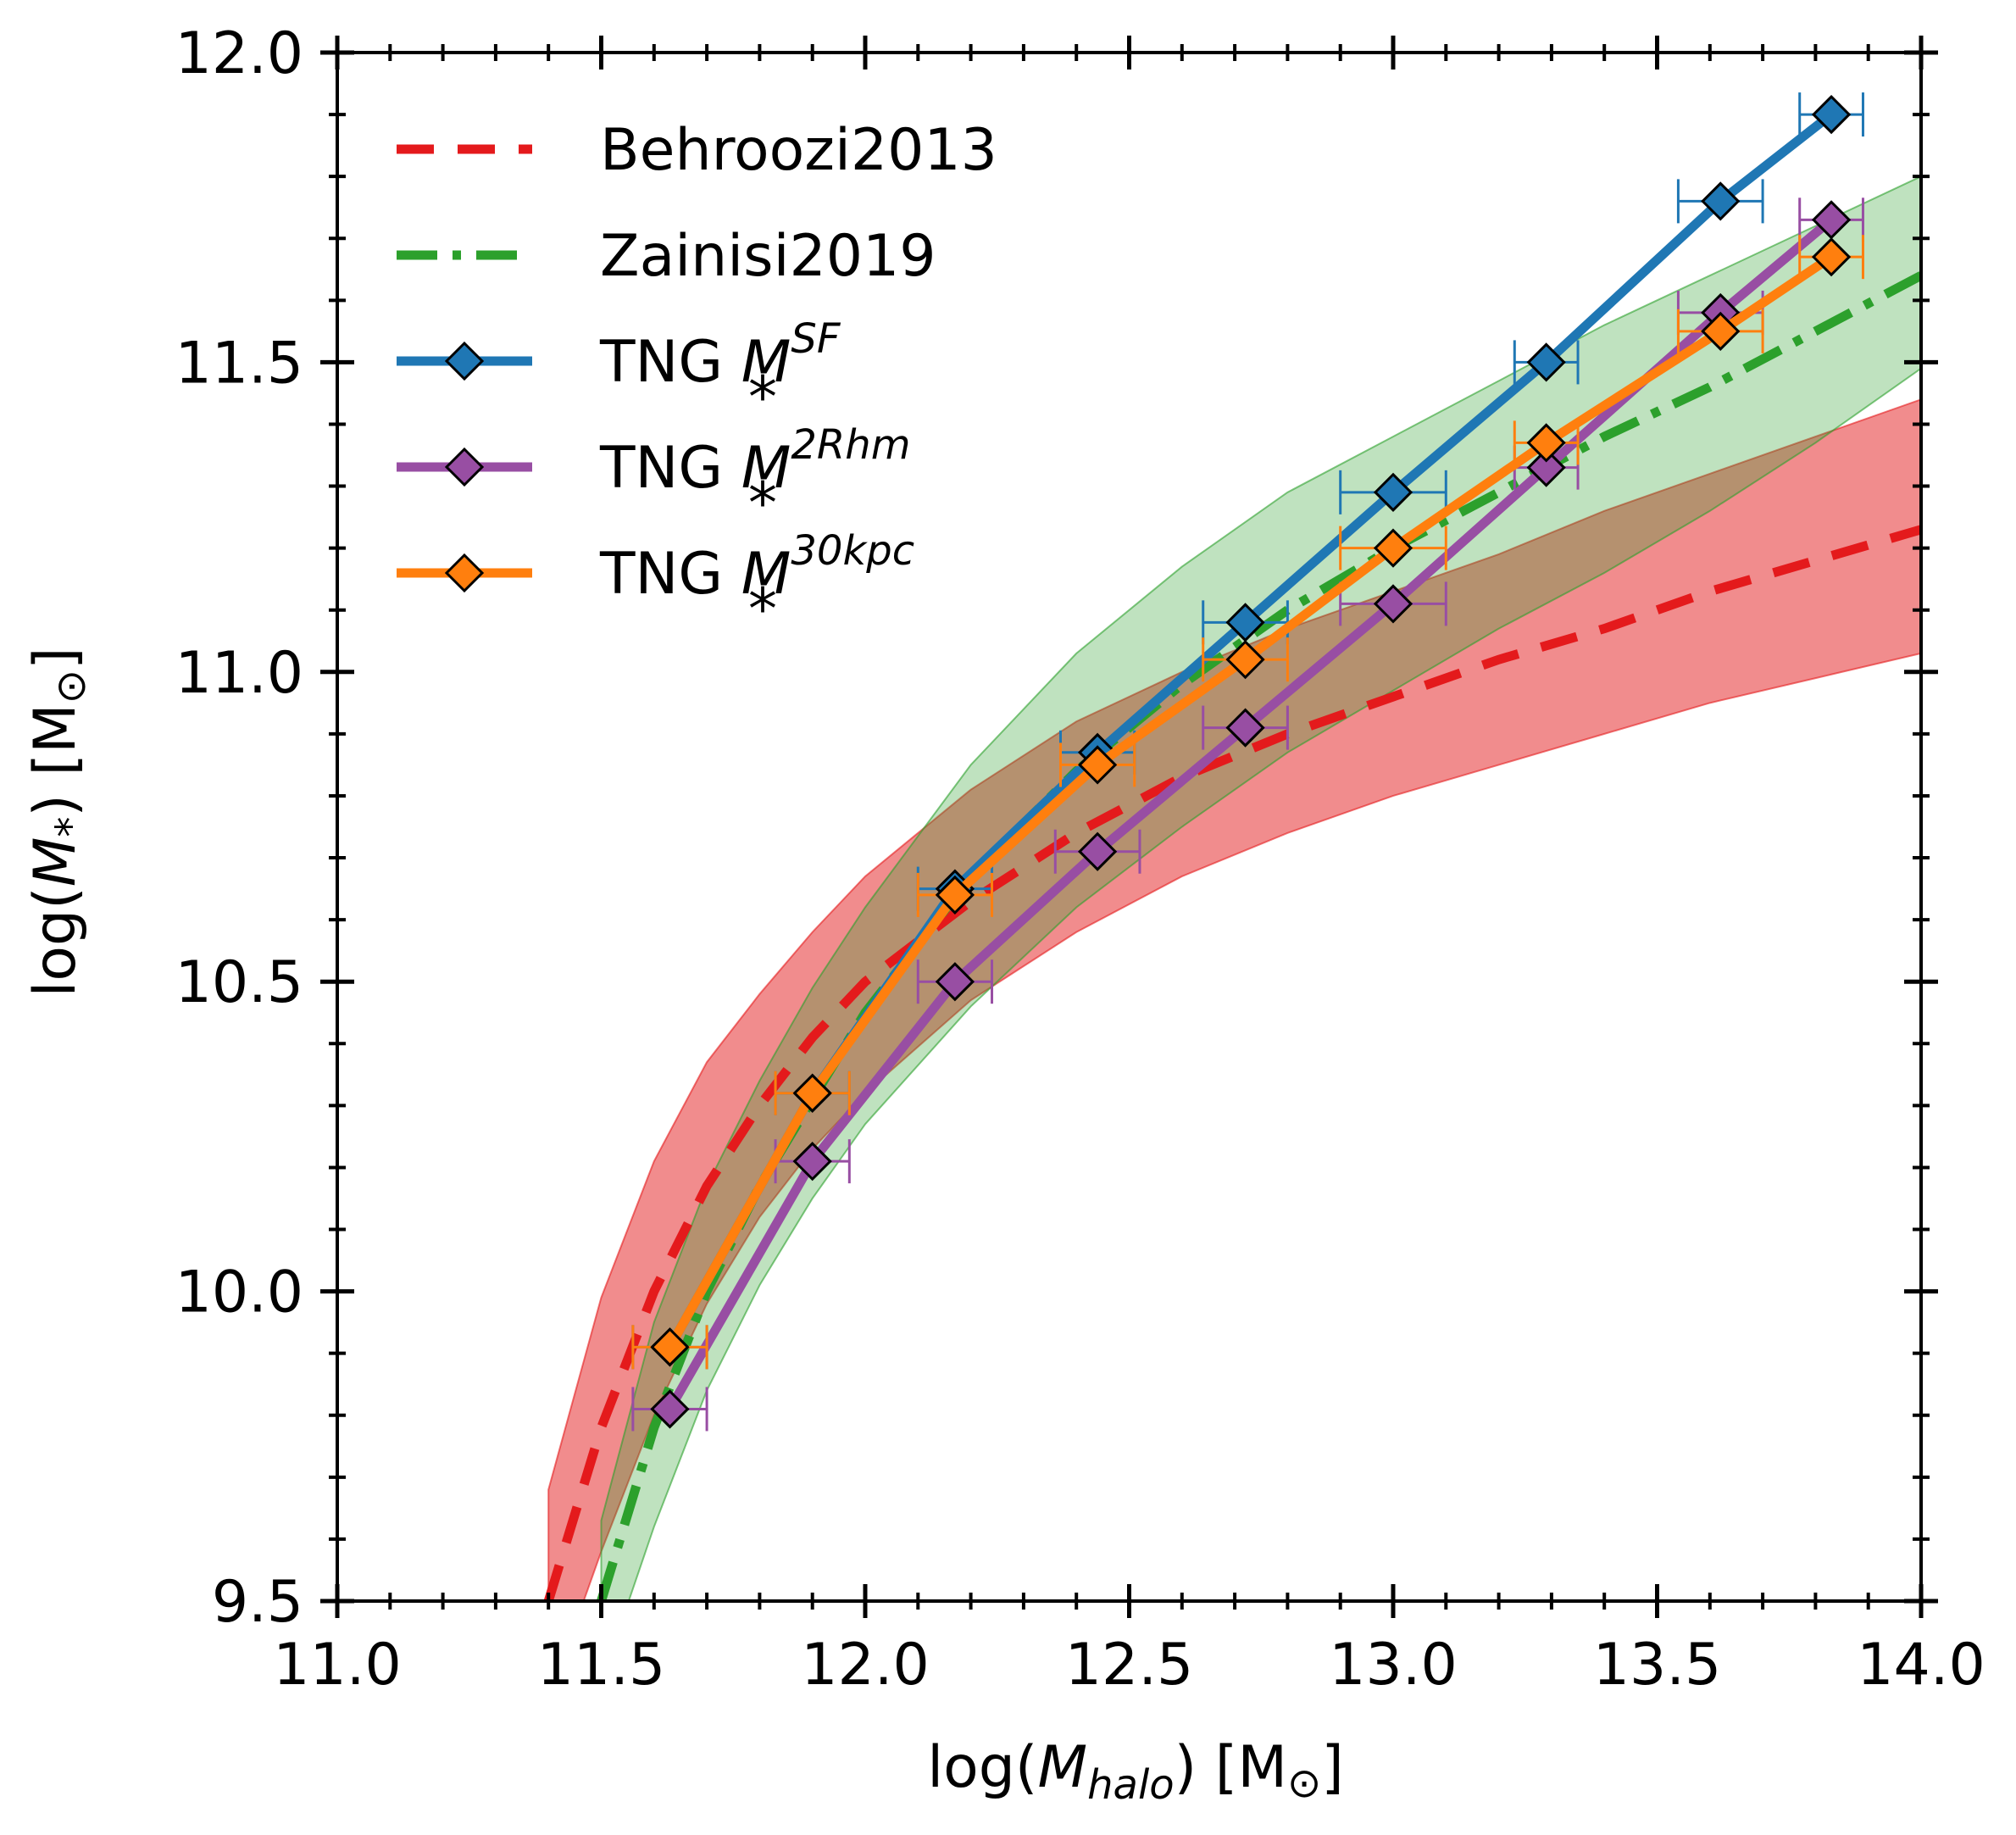 Image resolution: width=2016 pixels, height=1835 pixels. Describe the element at coordinates (754, 461) in the screenshot. I see `legend-label: TNG M2Rhm` at that location.